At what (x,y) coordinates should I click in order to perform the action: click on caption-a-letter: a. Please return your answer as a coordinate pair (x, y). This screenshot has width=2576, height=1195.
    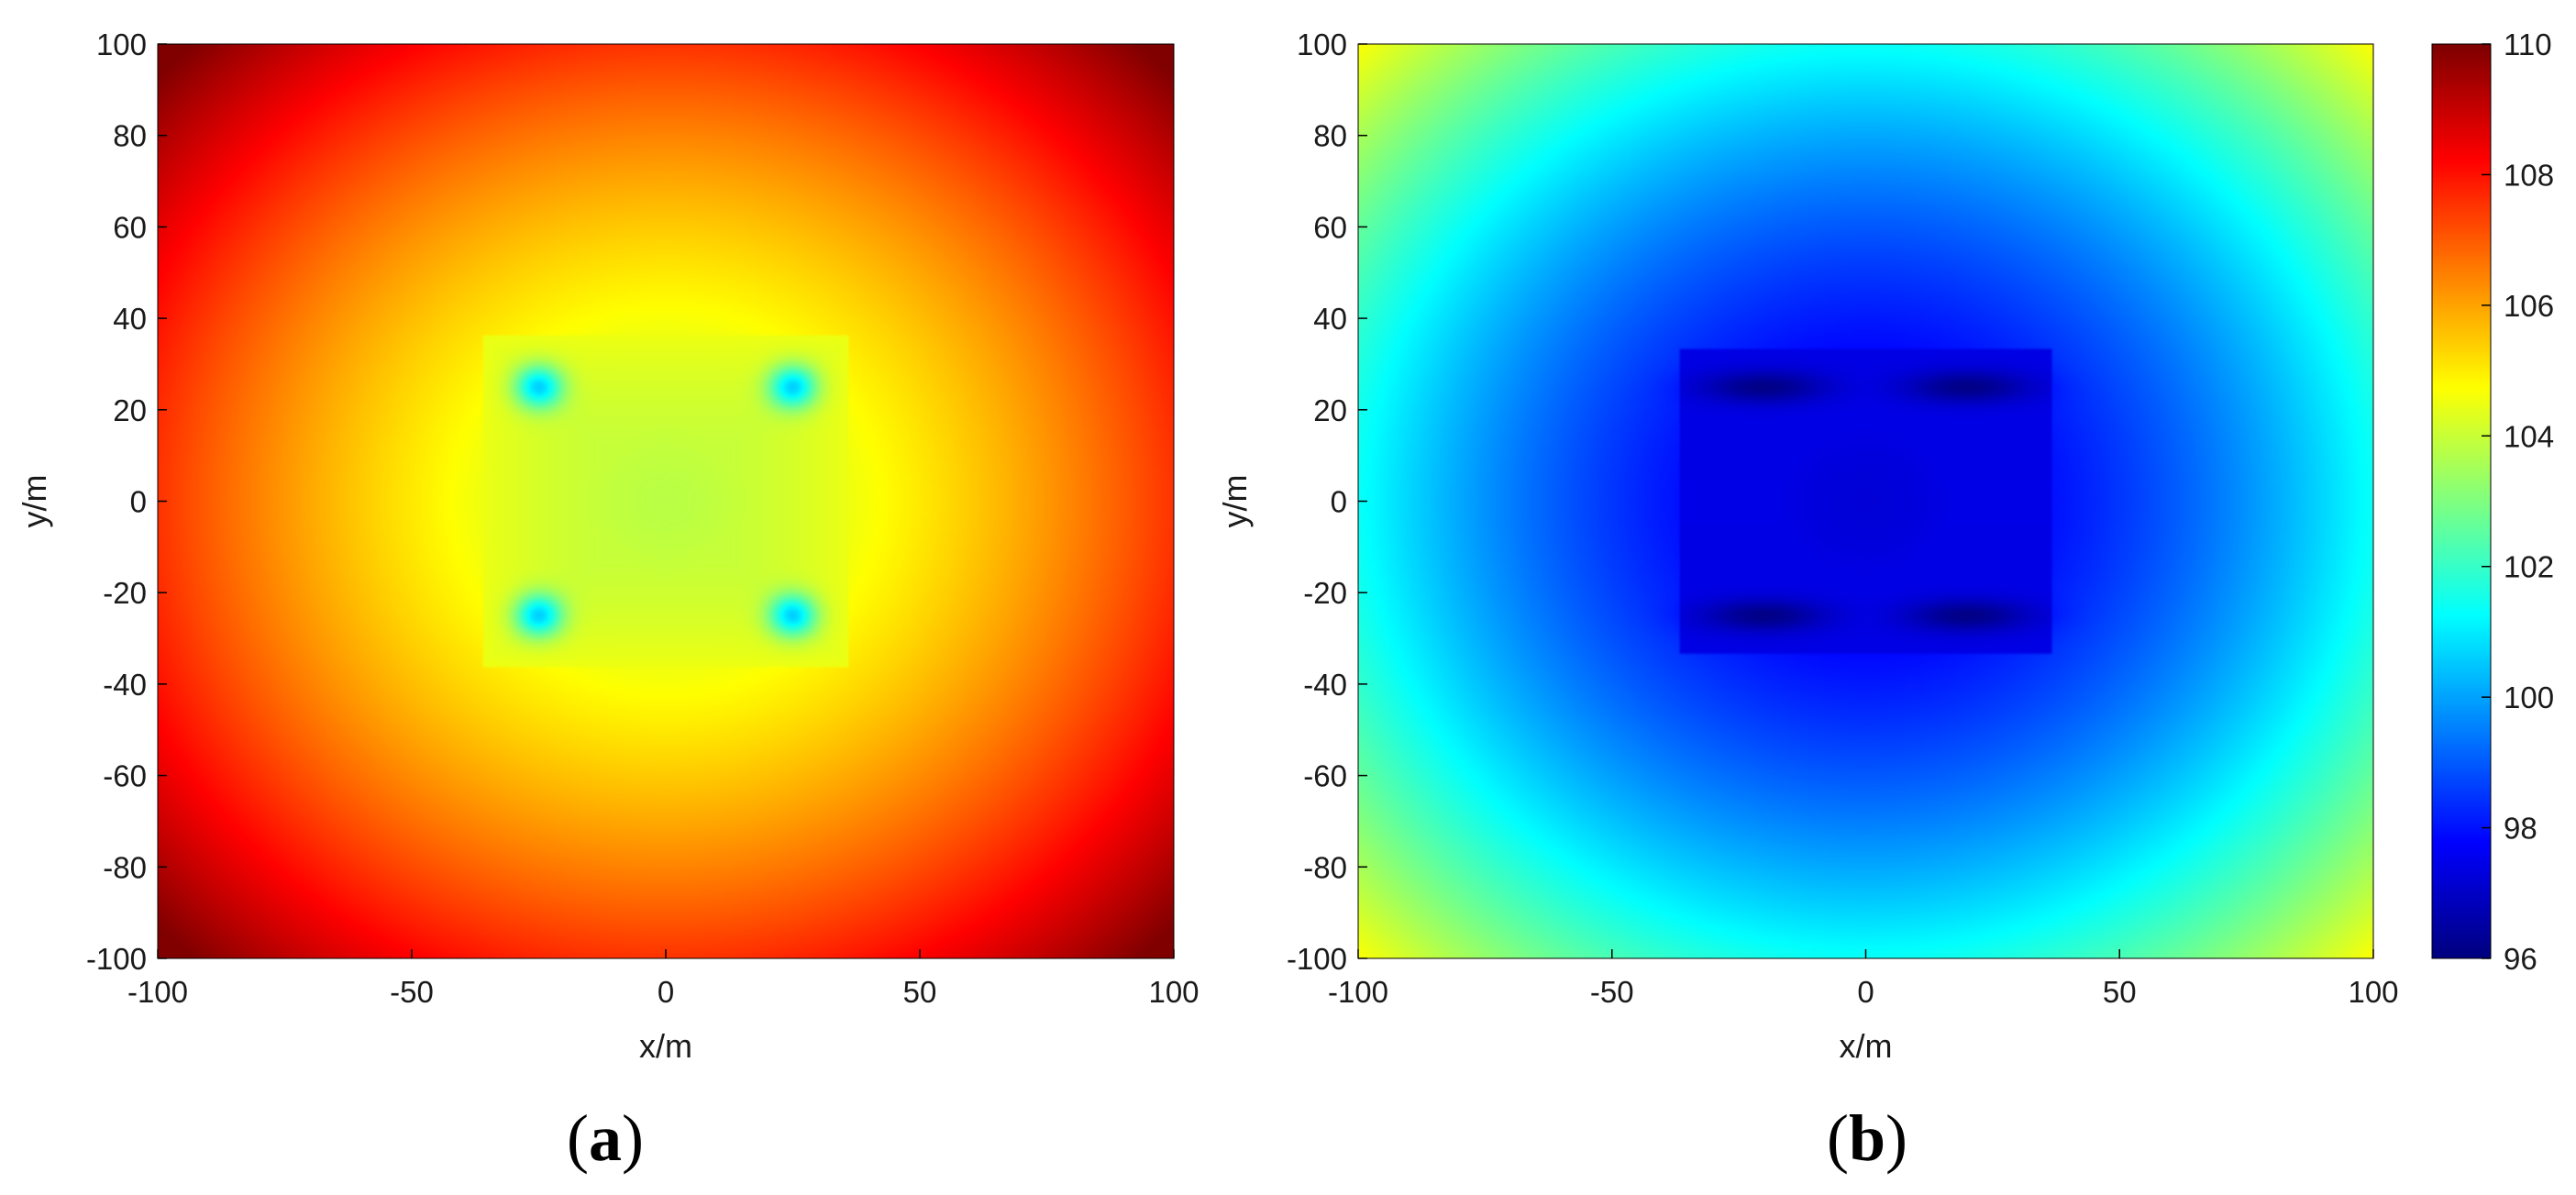
    Looking at the image, I should click on (605, 1138).